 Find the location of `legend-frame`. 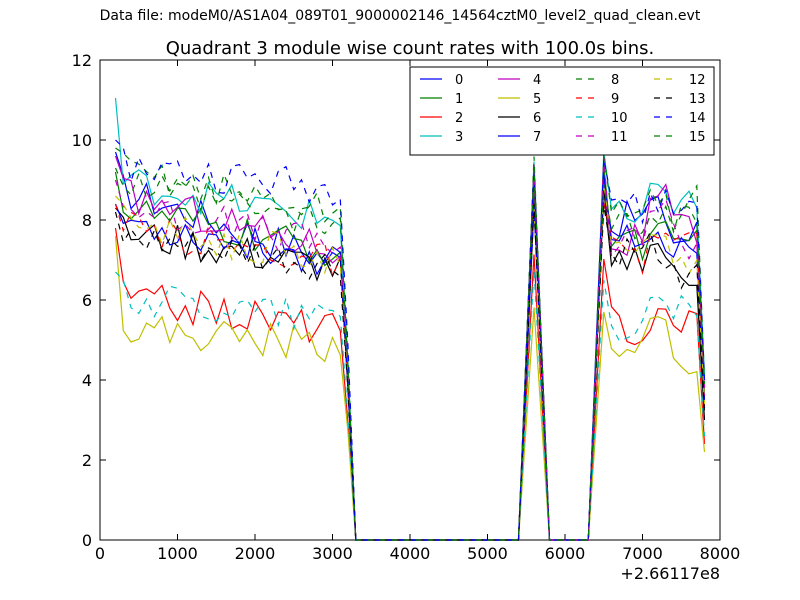

legend-frame is located at coordinates (562, 111).